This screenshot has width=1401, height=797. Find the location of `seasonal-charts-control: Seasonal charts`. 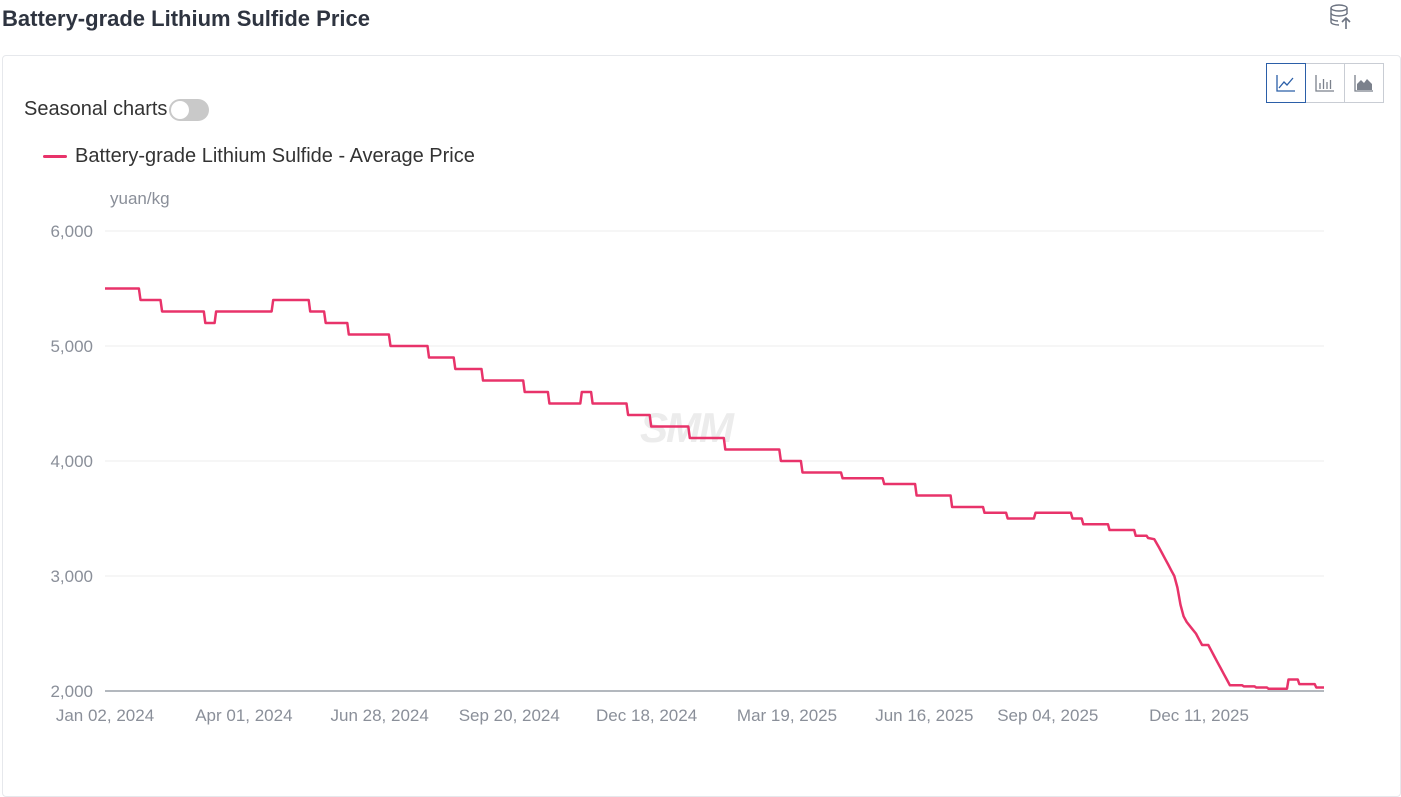

seasonal-charts-control: Seasonal charts is located at coordinates (117, 109).